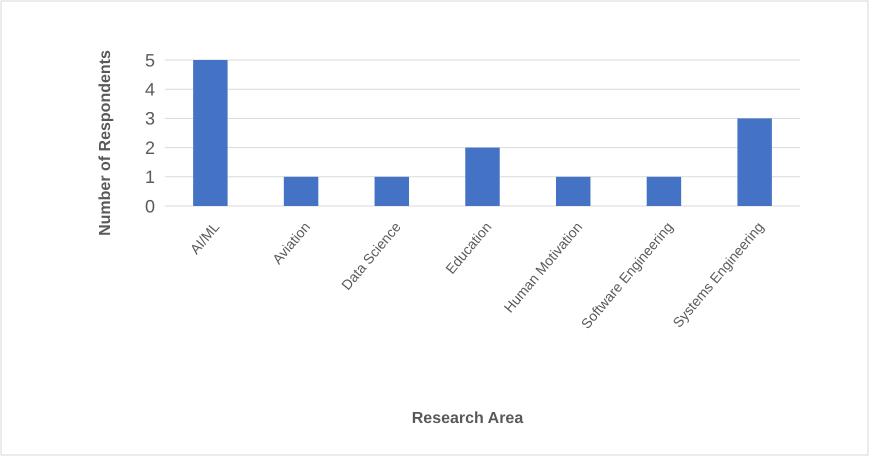 This screenshot has width=877, height=464. I want to click on y-tick-label: 4, so click(149, 90).